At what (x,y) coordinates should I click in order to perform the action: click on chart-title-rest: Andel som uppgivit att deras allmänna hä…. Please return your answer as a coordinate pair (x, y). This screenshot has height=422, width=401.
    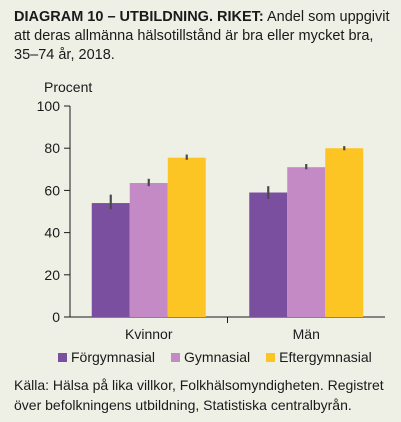
    Looking at the image, I should click on (202, 36).